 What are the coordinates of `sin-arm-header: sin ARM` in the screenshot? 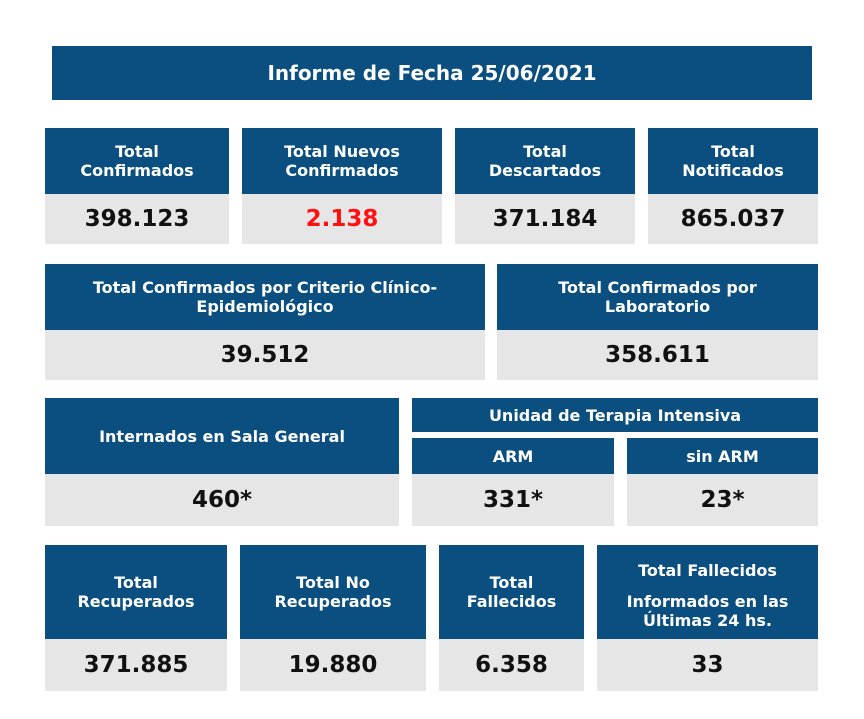 It's located at (722, 456).